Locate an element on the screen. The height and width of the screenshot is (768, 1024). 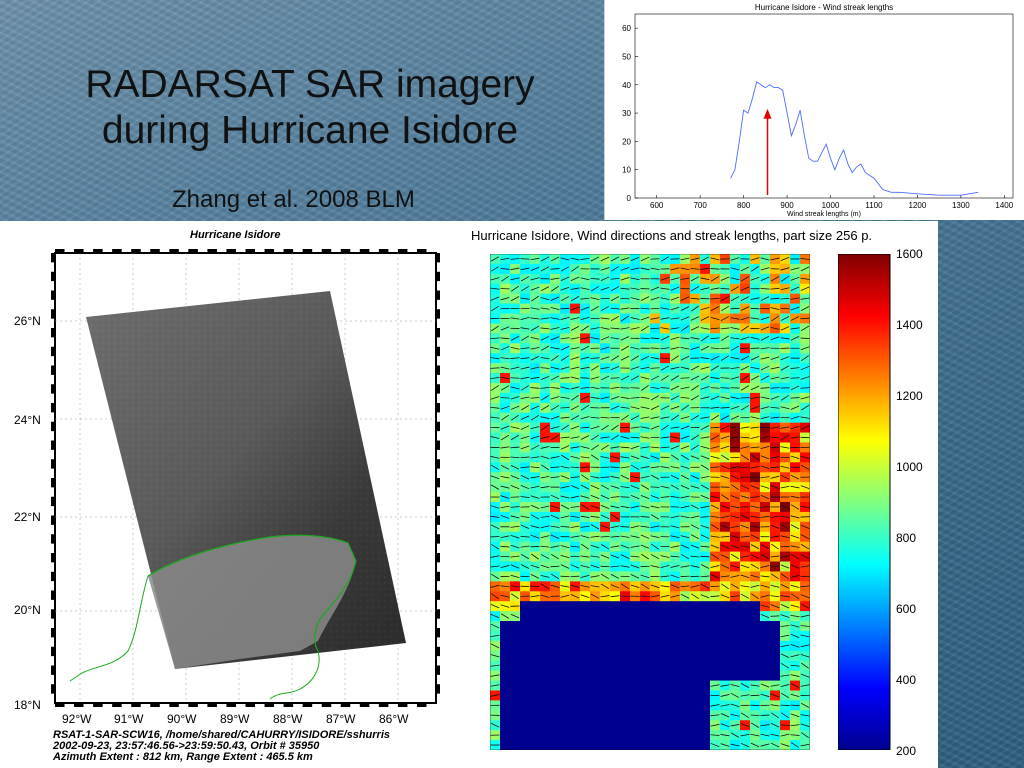
lon-label-92: 92°W is located at coordinates (77, 719).